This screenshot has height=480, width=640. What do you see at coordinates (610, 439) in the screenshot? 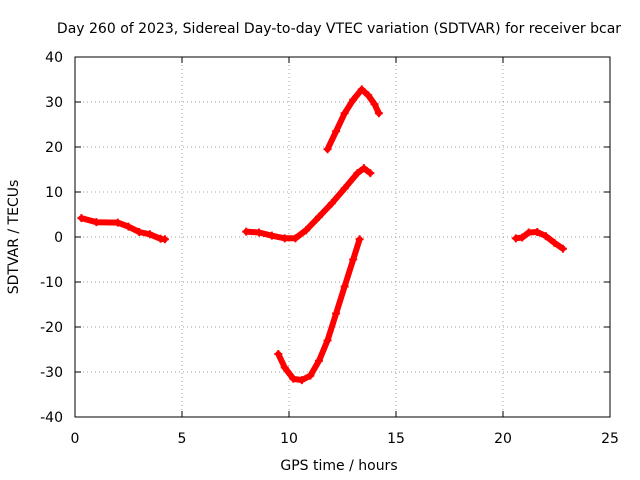
I see `x-tick-label: 25` at bounding box center [610, 439].